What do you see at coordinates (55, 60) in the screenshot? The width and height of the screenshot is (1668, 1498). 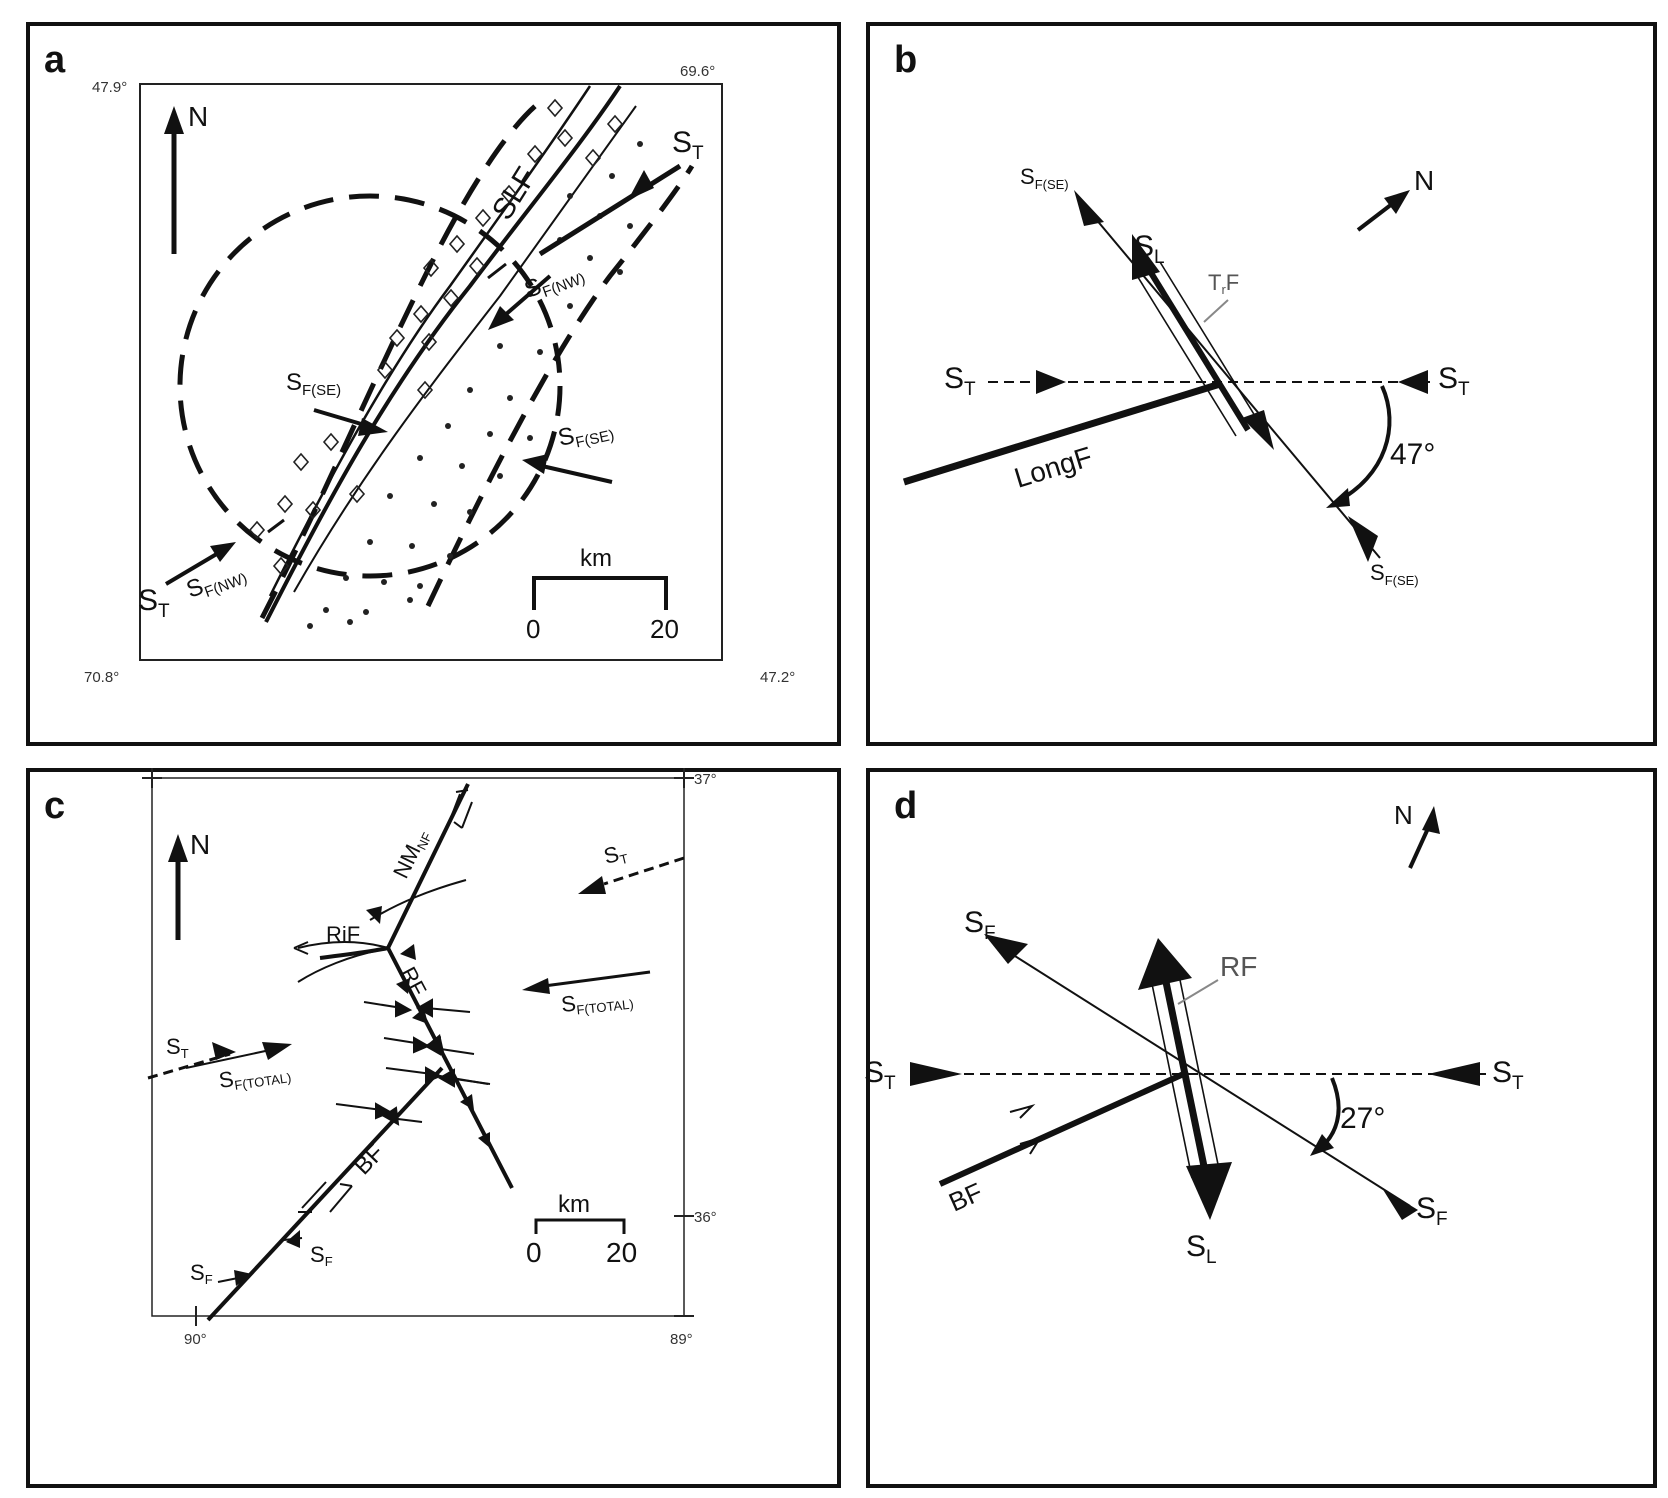 I see `panel-a-label: a` at bounding box center [55, 60].